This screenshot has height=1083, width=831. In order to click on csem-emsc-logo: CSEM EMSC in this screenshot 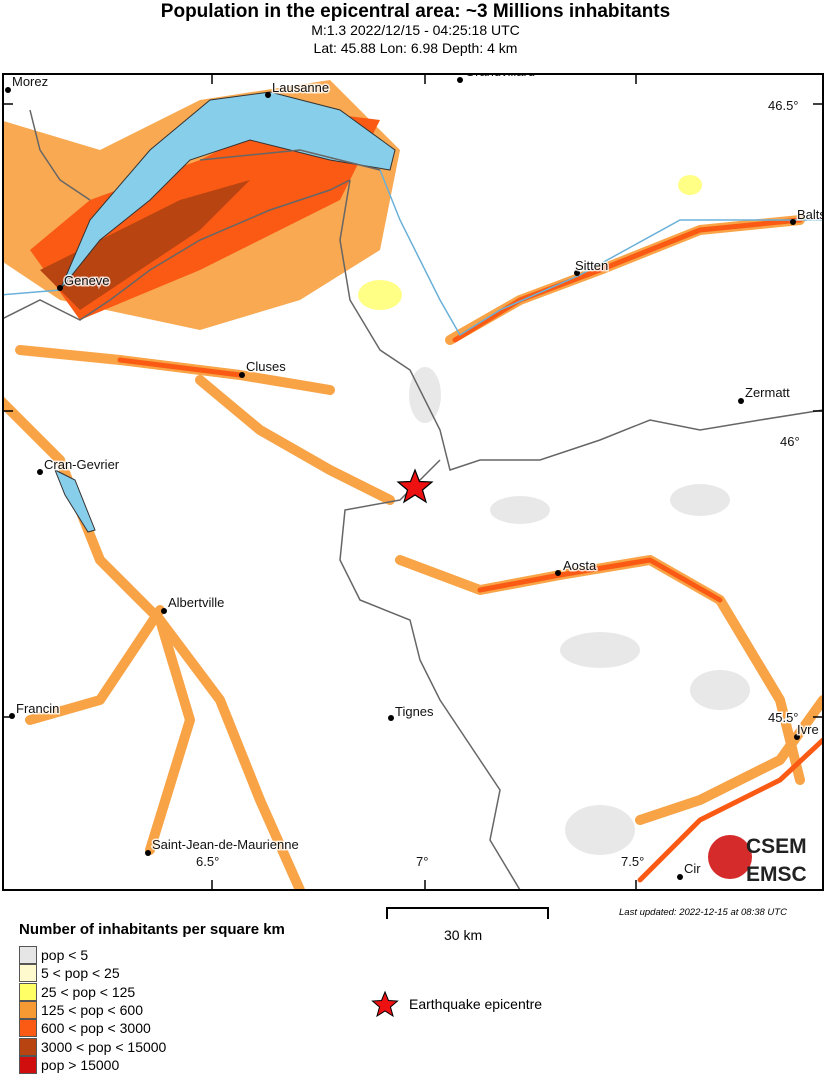, I will do `click(757, 860)`.